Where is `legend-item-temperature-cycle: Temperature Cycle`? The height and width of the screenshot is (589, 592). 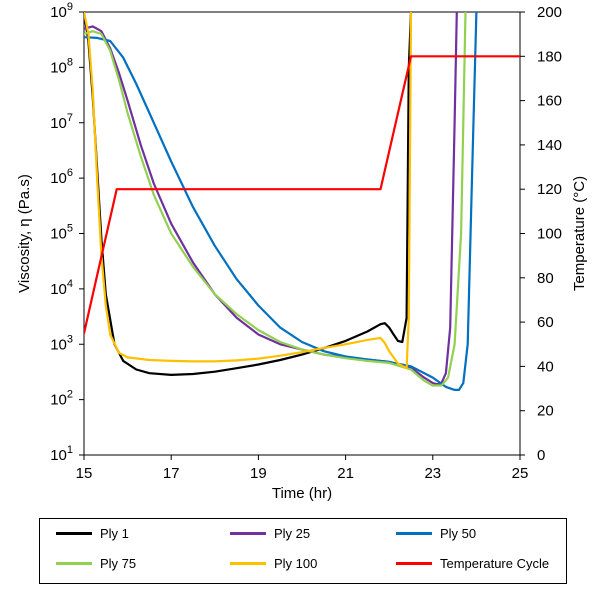 legend-item-temperature-cycle: Temperature Cycle is located at coordinates (472, 563).